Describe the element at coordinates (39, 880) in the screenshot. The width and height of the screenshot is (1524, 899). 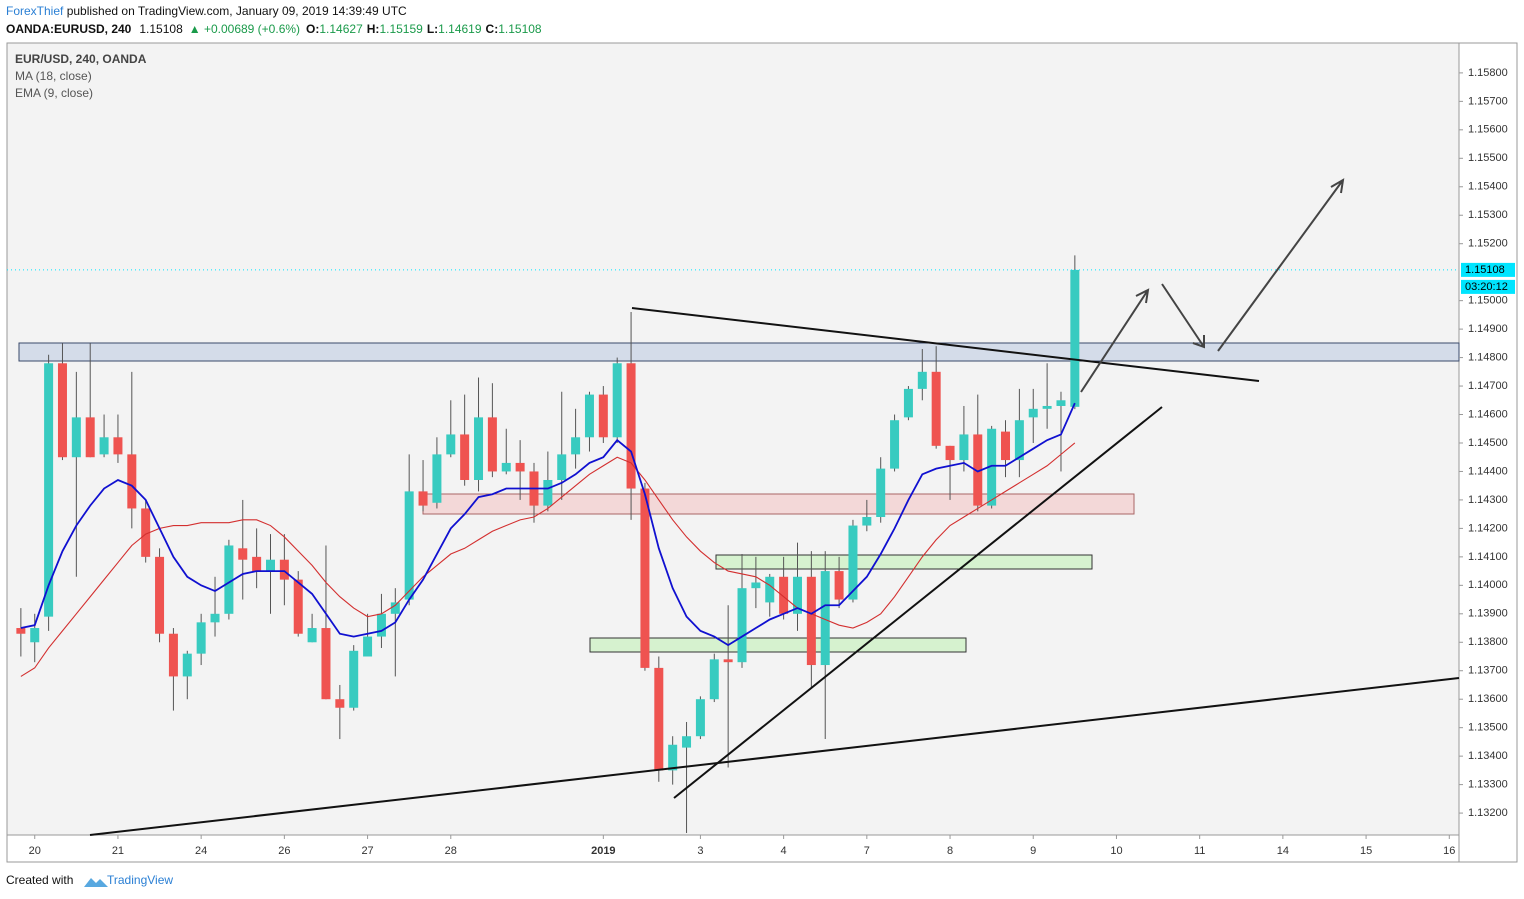
I see `footer-text: Created with` at that location.